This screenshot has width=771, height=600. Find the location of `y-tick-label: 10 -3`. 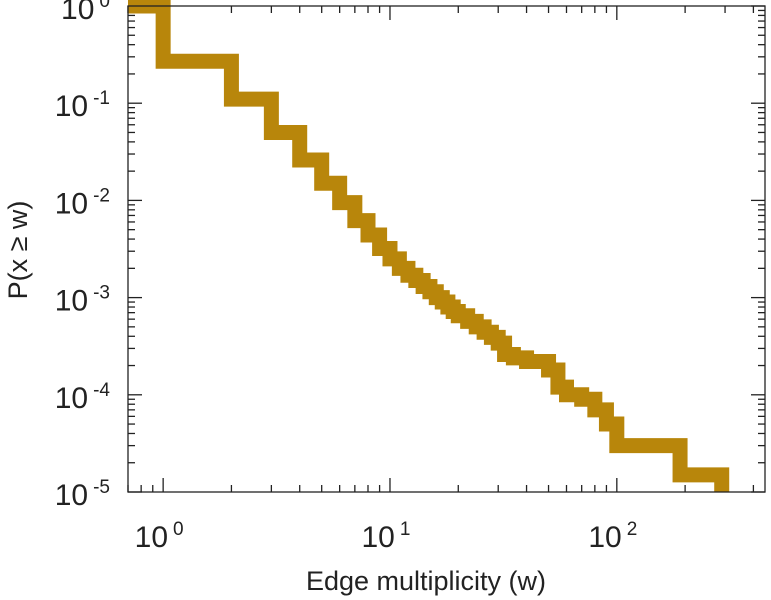

y-tick-label: 10 -3 is located at coordinates (82, 300).